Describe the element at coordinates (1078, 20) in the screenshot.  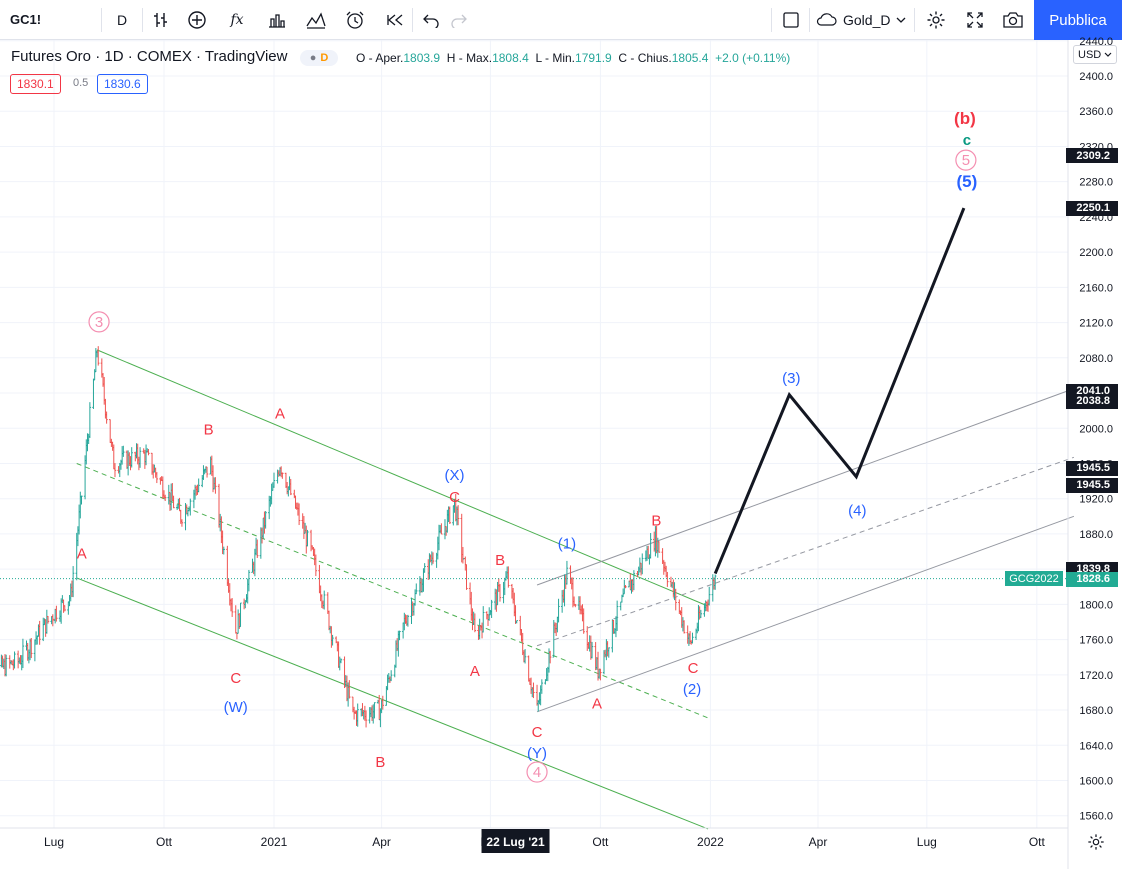
I see `publish-button: Pubblica` at that location.